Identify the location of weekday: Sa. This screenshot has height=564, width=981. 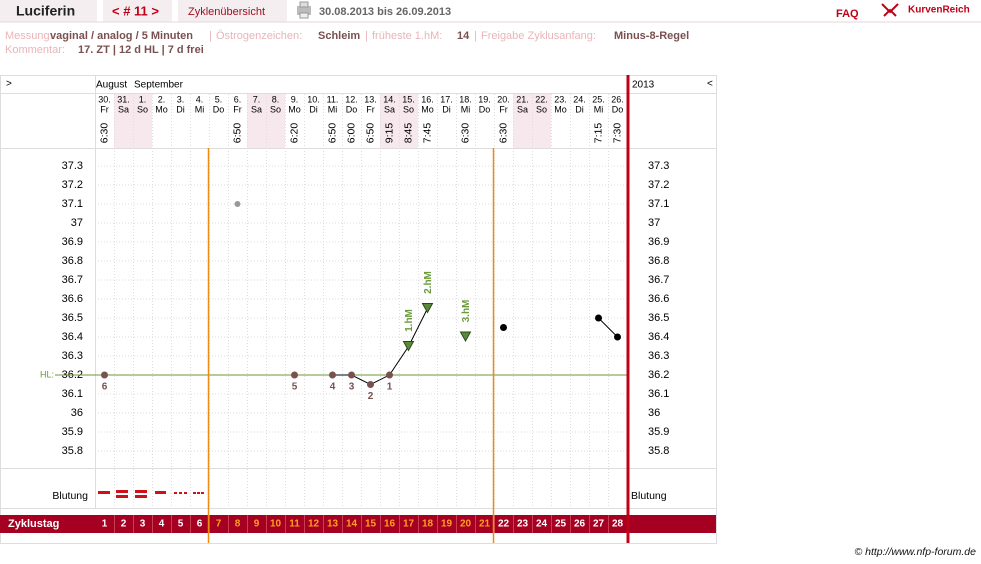
(522, 109).